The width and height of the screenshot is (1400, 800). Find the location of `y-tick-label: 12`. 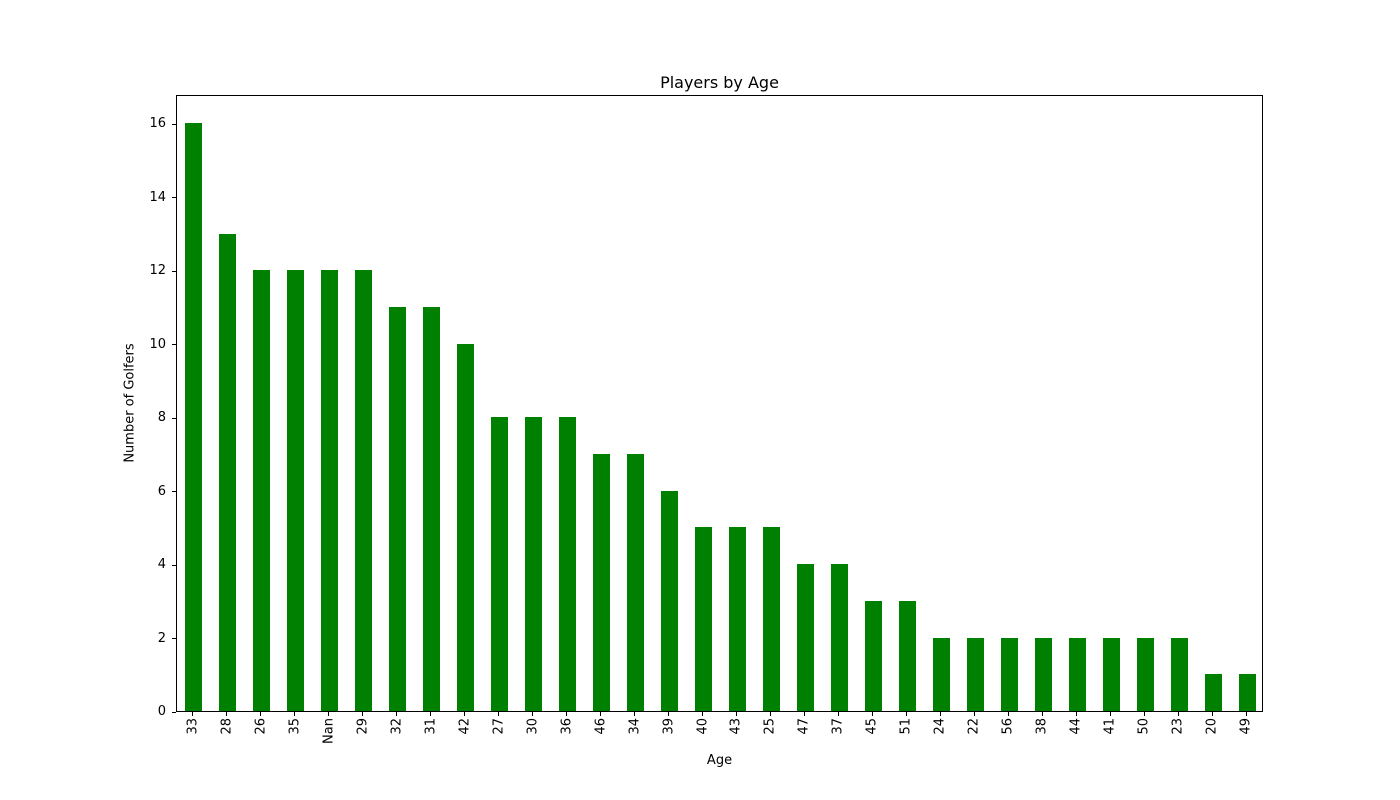

y-tick-label: 12 is located at coordinates (157, 271).